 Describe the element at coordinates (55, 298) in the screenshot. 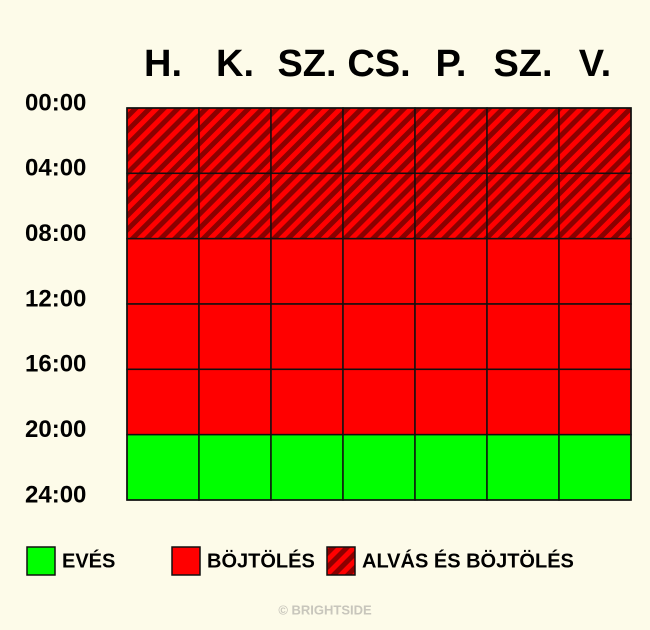

I see `time-label: 12:00` at that location.